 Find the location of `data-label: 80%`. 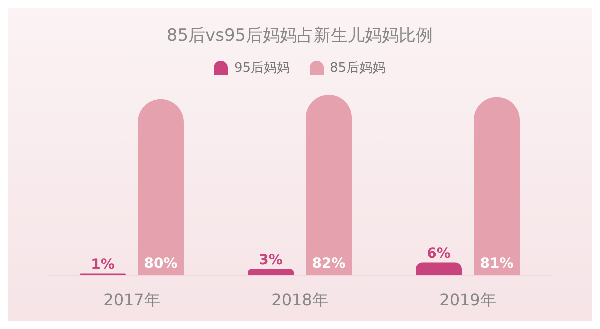

data-label: 80% is located at coordinates (161, 264).